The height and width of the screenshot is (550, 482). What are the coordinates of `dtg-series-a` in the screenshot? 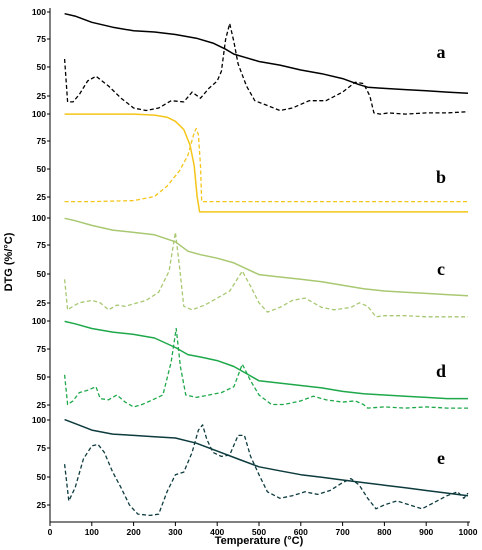 It's located at (266, 68).